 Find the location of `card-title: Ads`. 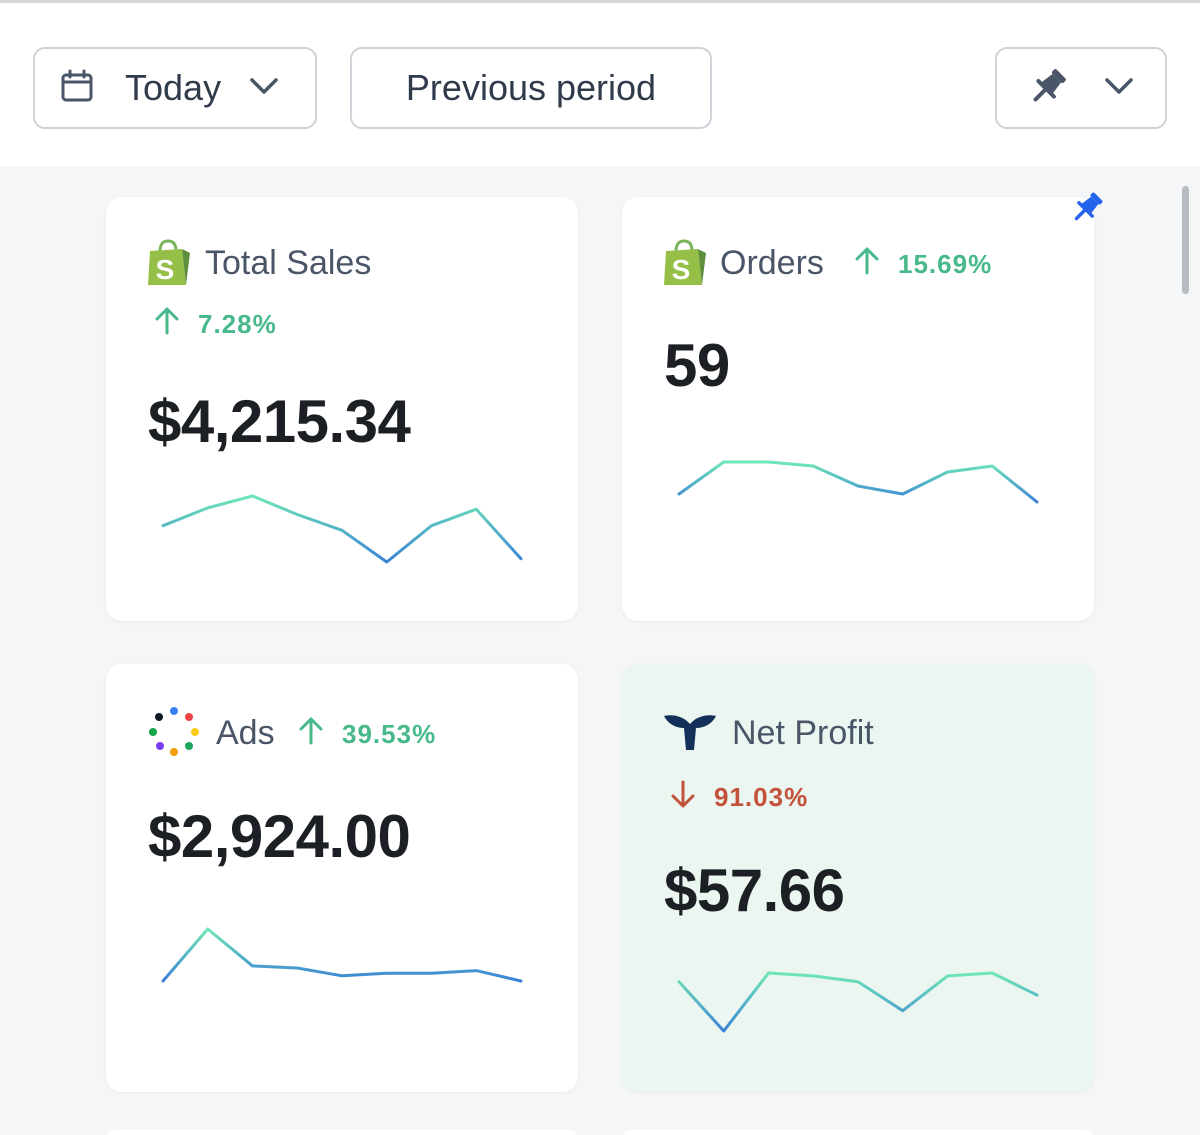

card-title: Ads is located at coordinates (245, 733).